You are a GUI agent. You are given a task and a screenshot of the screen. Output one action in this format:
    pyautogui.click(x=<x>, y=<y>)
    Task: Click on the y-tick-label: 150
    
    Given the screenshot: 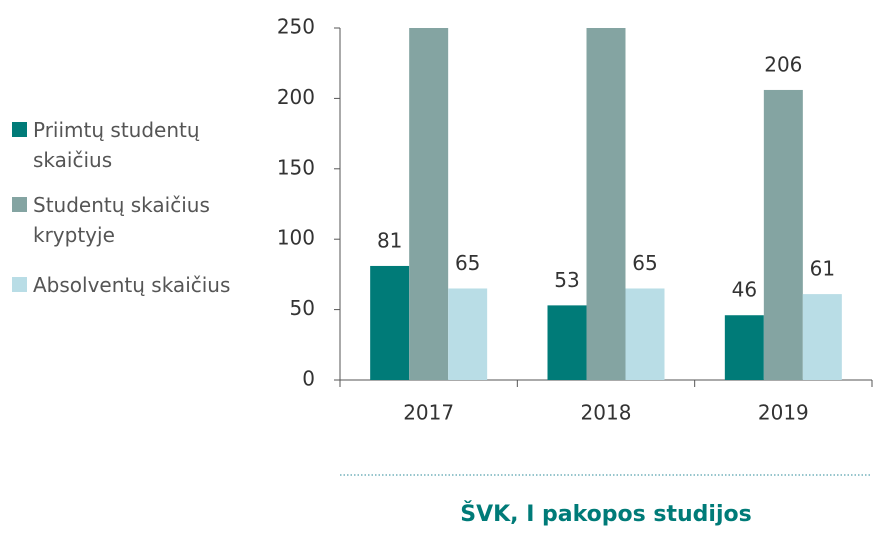 What is the action you would take?
    pyautogui.click(x=296, y=167)
    